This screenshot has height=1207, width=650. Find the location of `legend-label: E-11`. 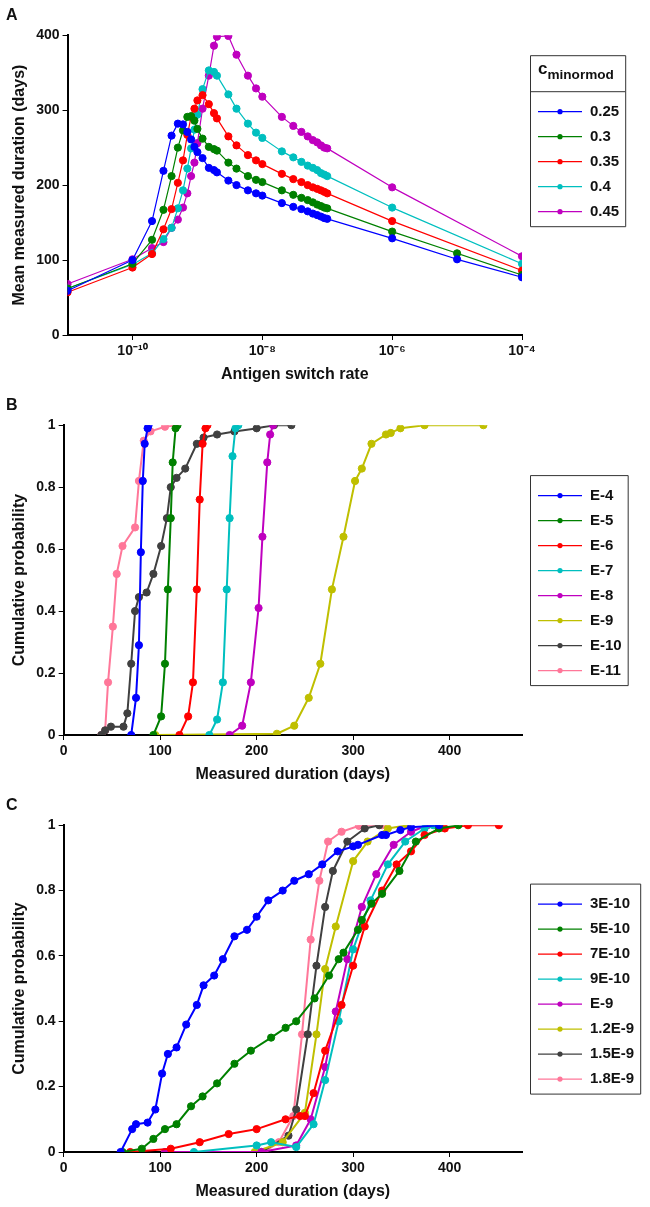

legend-label: E-11 is located at coordinates (605, 669).